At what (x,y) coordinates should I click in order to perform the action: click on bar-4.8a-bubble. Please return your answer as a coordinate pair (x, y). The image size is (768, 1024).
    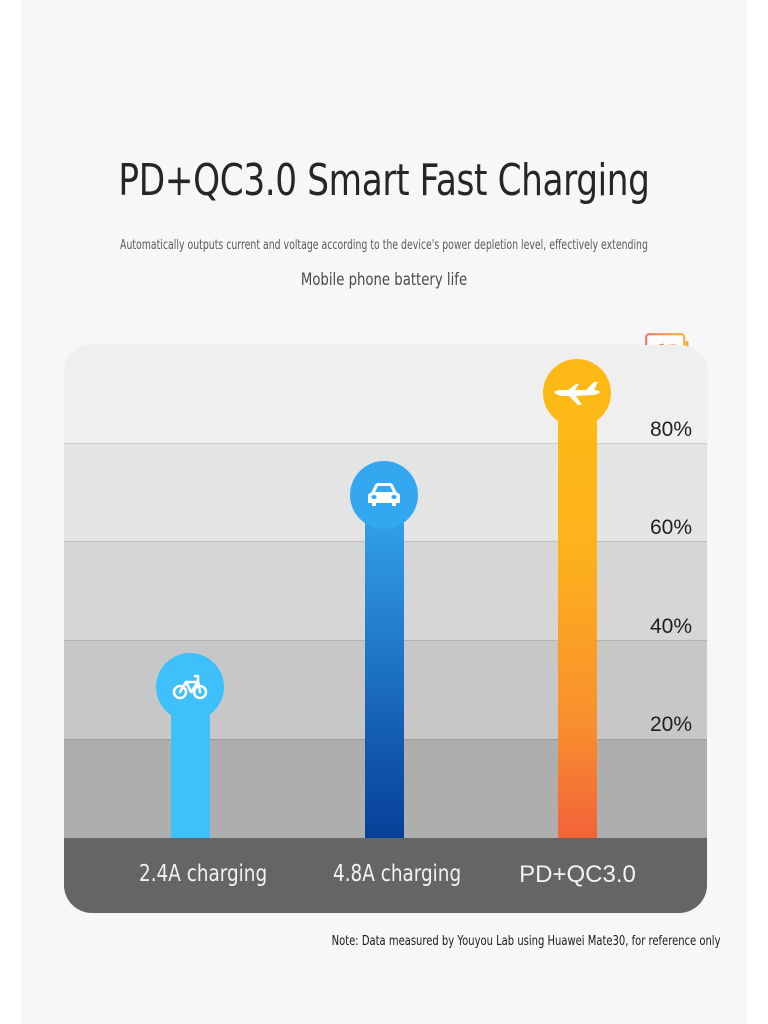
    Looking at the image, I should click on (384, 495).